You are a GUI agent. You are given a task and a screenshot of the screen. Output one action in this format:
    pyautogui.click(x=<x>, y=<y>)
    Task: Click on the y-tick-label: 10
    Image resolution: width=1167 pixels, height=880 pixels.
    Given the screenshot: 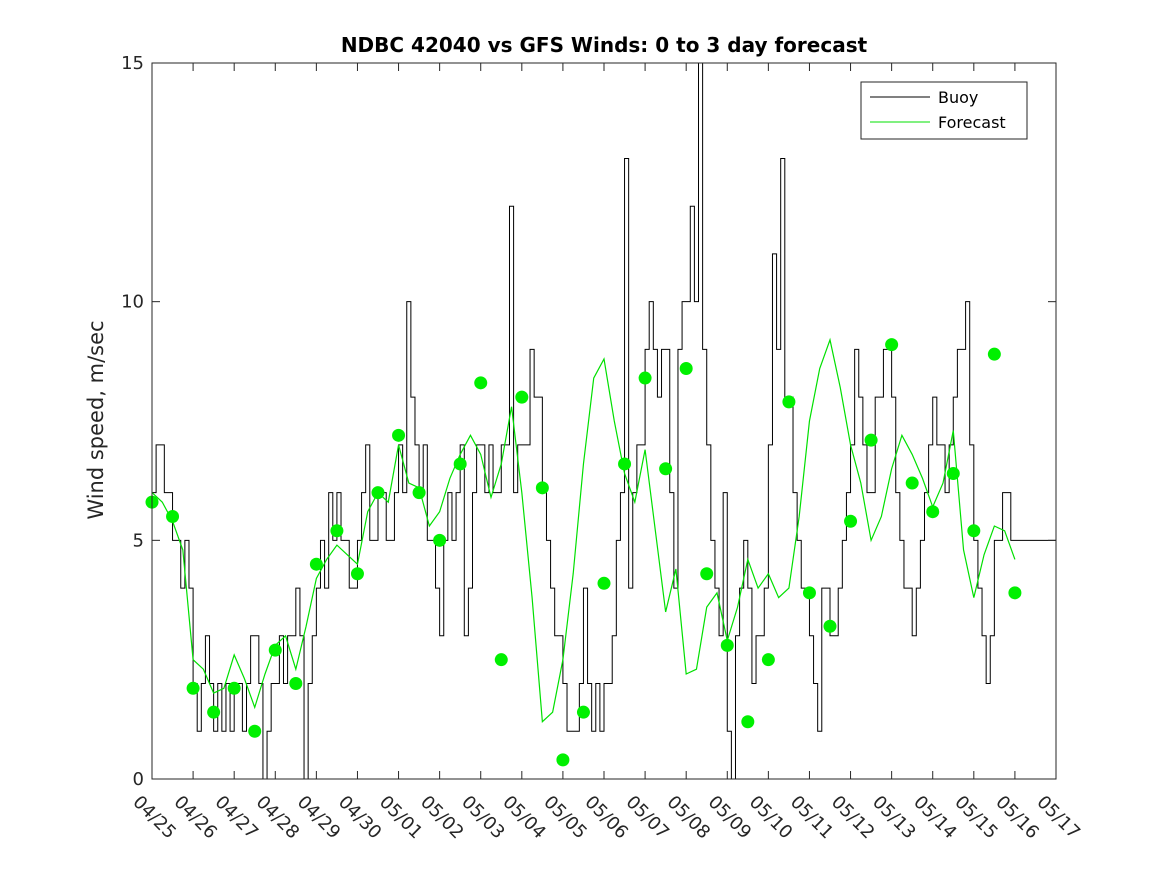 What is the action you would take?
    pyautogui.click(x=132, y=302)
    